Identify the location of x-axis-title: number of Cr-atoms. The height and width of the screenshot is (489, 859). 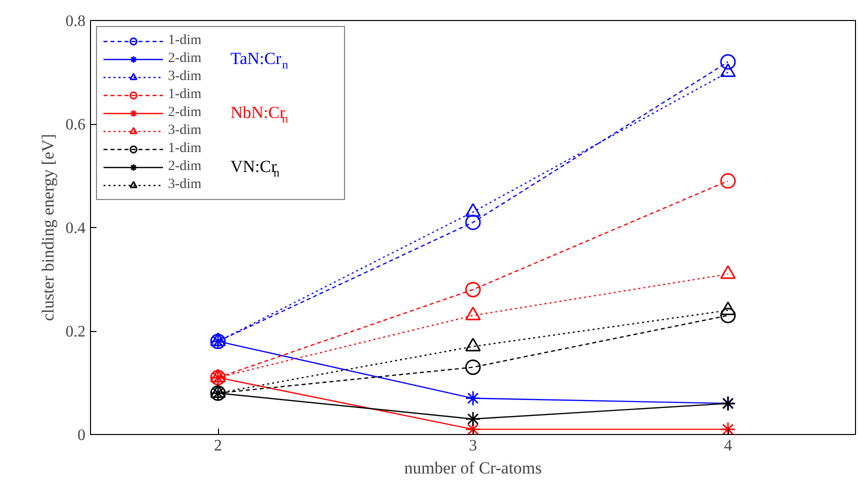
(473, 468).